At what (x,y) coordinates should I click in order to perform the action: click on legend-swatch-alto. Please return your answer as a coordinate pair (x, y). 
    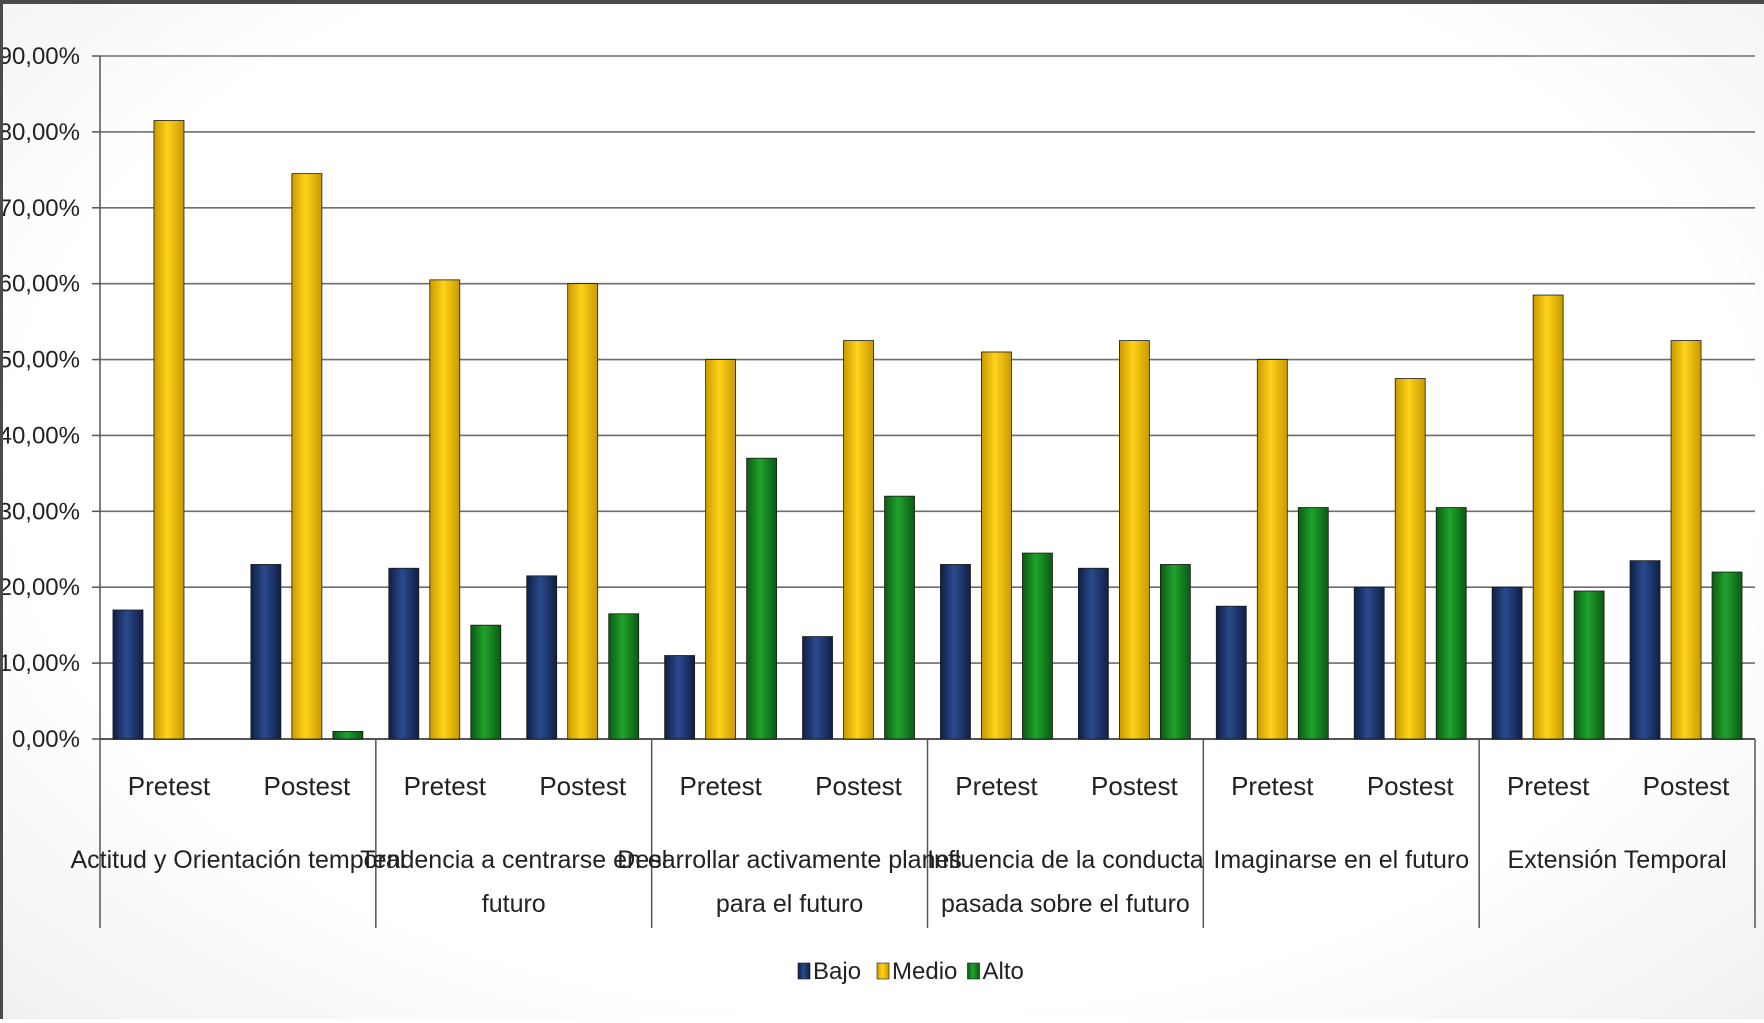
    Looking at the image, I should click on (973, 971).